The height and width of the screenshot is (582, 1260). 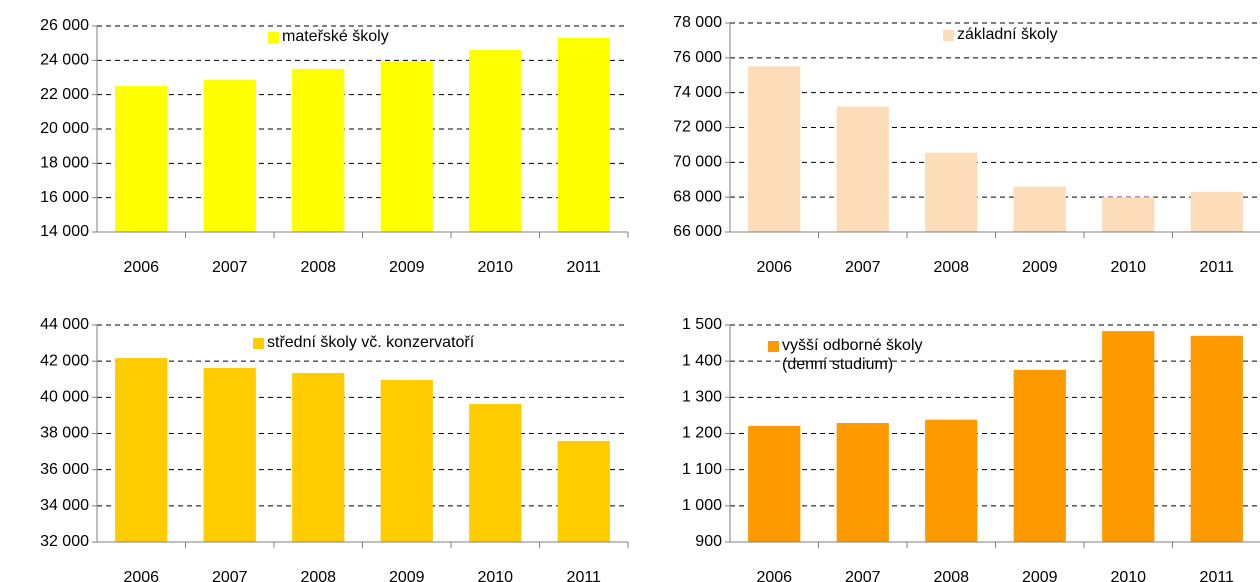 I want to click on y-tick-label: 66 000, so click(x=697, y=231).